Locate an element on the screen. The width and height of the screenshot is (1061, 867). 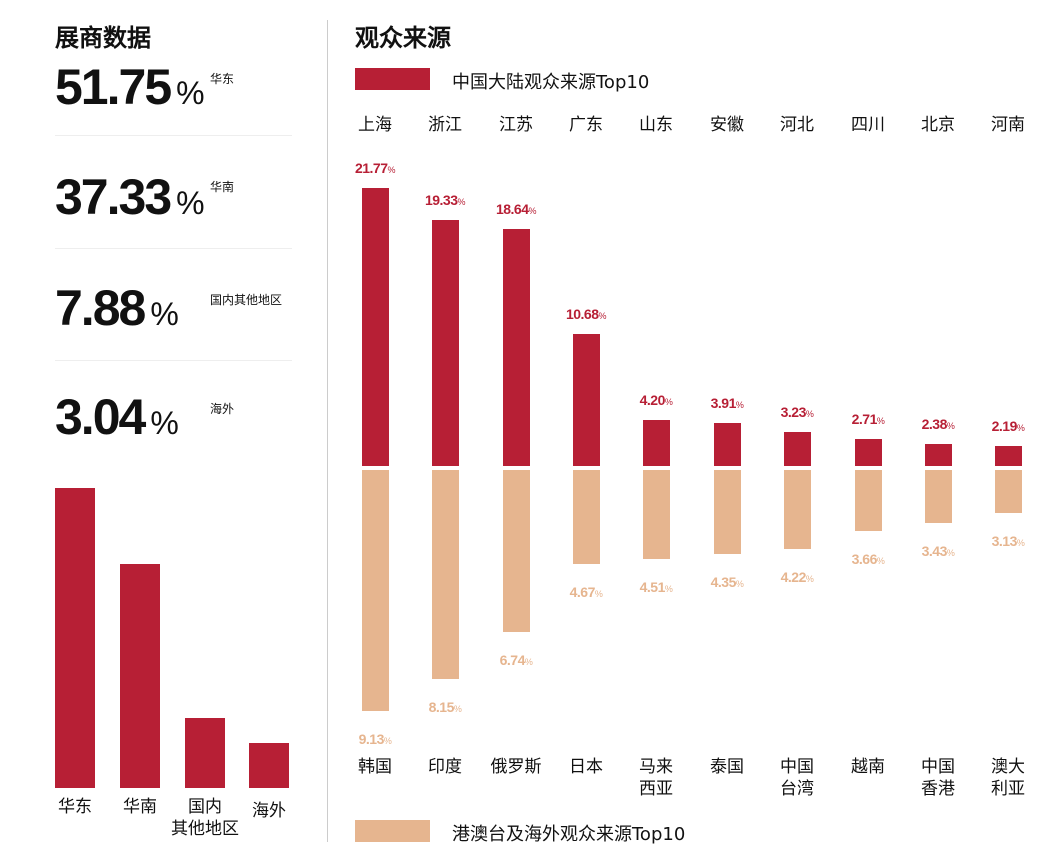
top-category-label: 上海 is located at coordinates (375, 125).